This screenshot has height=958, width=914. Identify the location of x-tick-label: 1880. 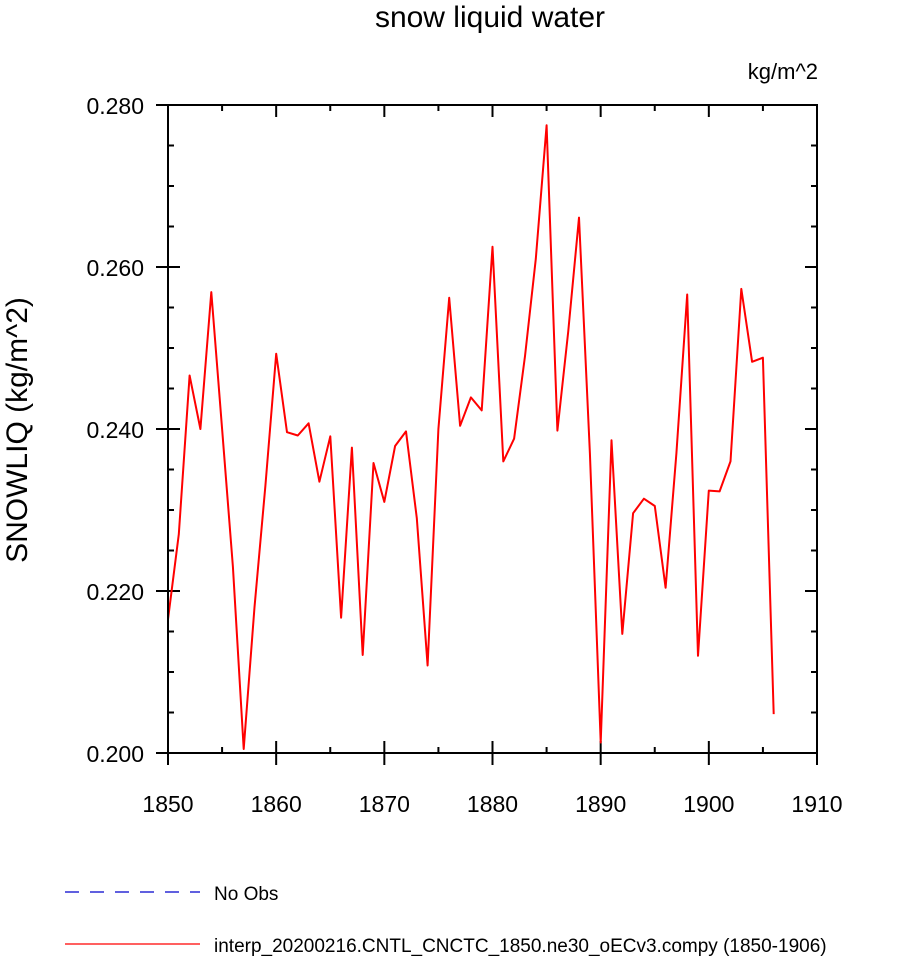
(492, 804).